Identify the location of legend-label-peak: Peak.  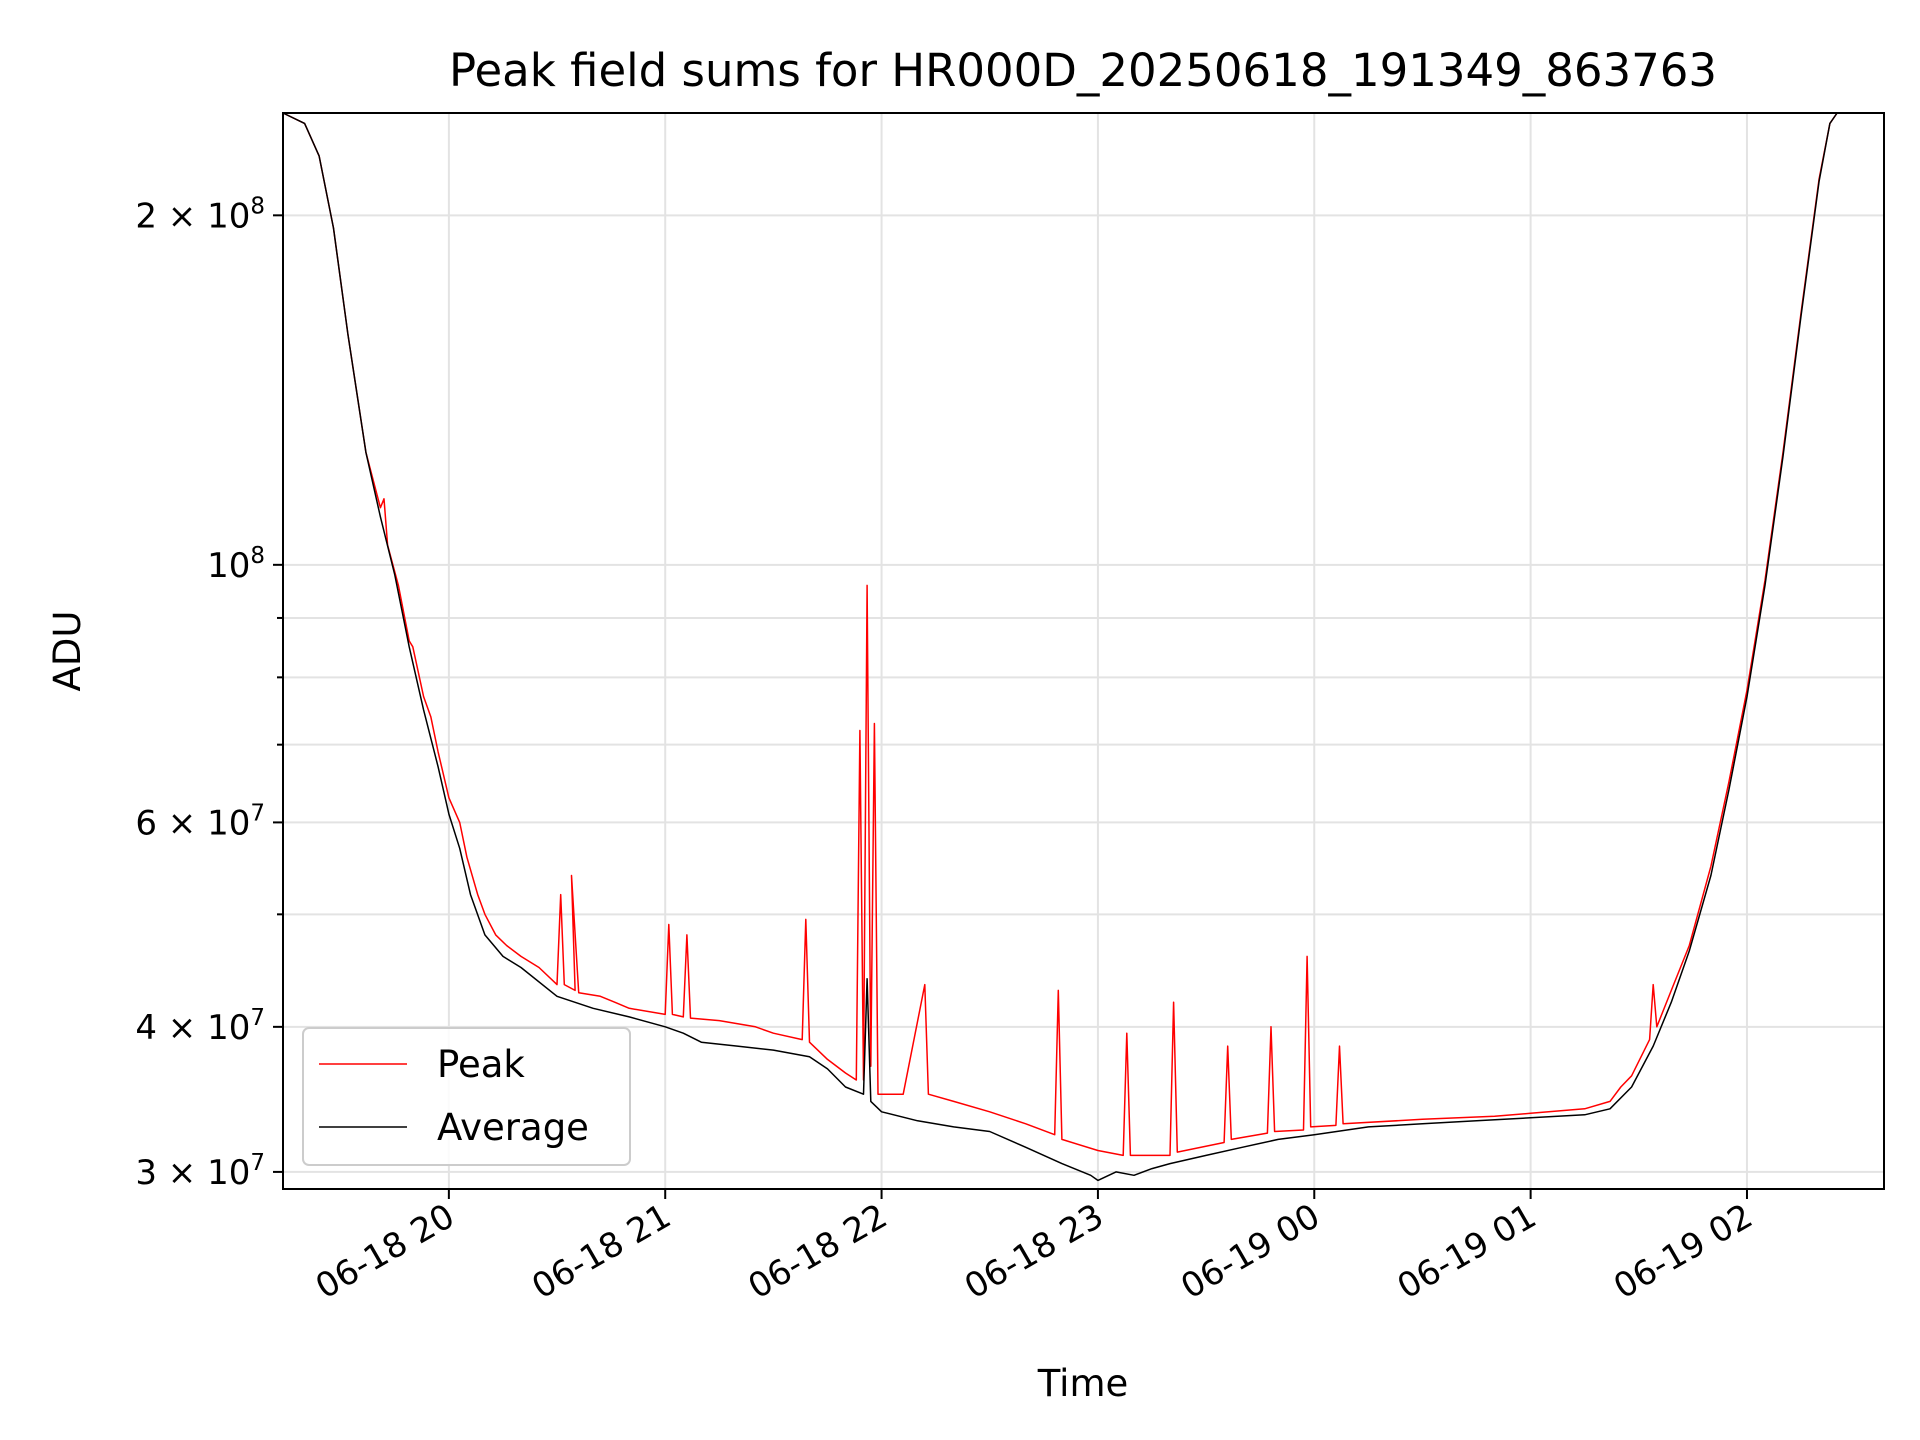
(481, 1064).